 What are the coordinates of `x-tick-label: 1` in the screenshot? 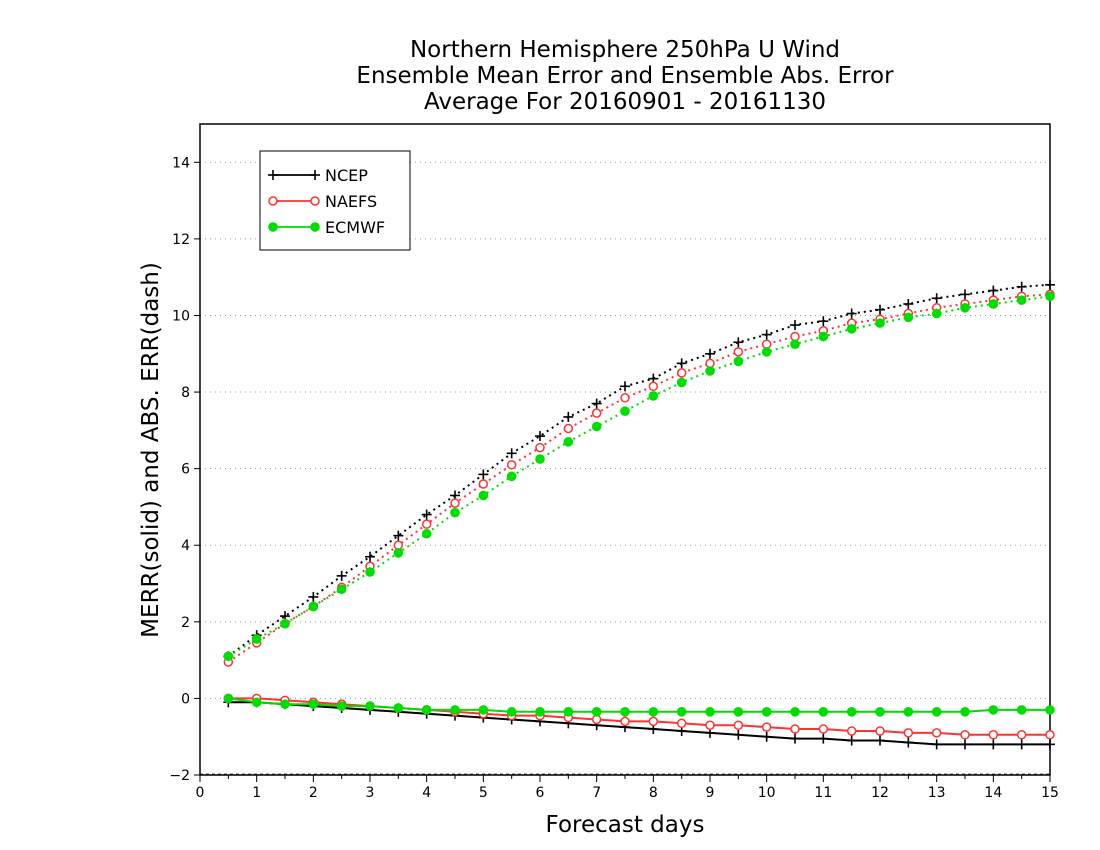 It's located at (256, 793).